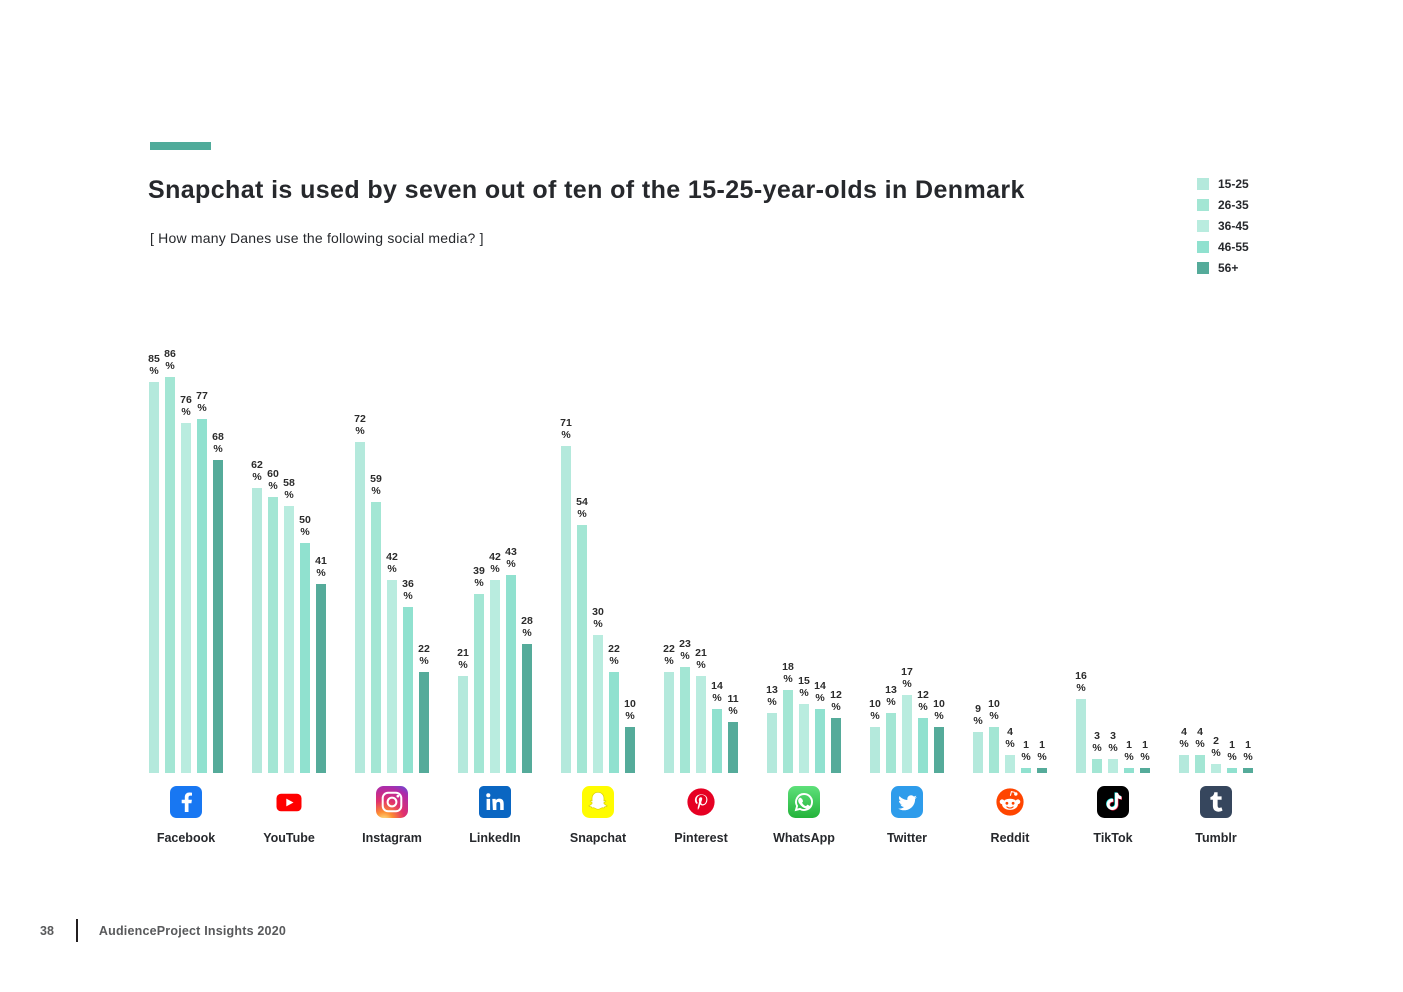 This screenshot has height=992, width=1403. What do you see at coordinates (978, 715) in the screenshot?
I see `bar-value-label: 9 %` at bounding box center [978, 715].